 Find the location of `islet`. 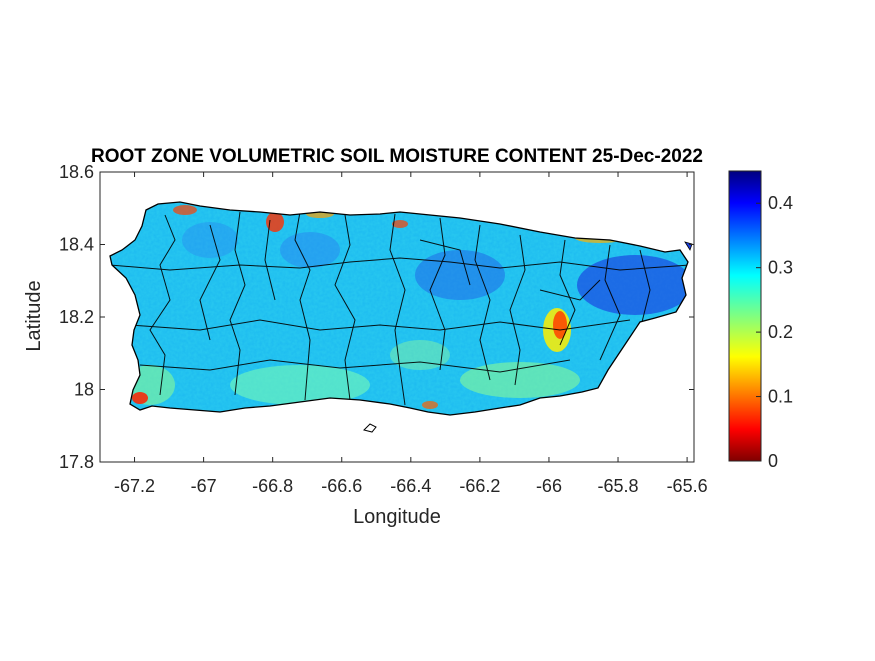

islet is located at coordinates (370, 428).